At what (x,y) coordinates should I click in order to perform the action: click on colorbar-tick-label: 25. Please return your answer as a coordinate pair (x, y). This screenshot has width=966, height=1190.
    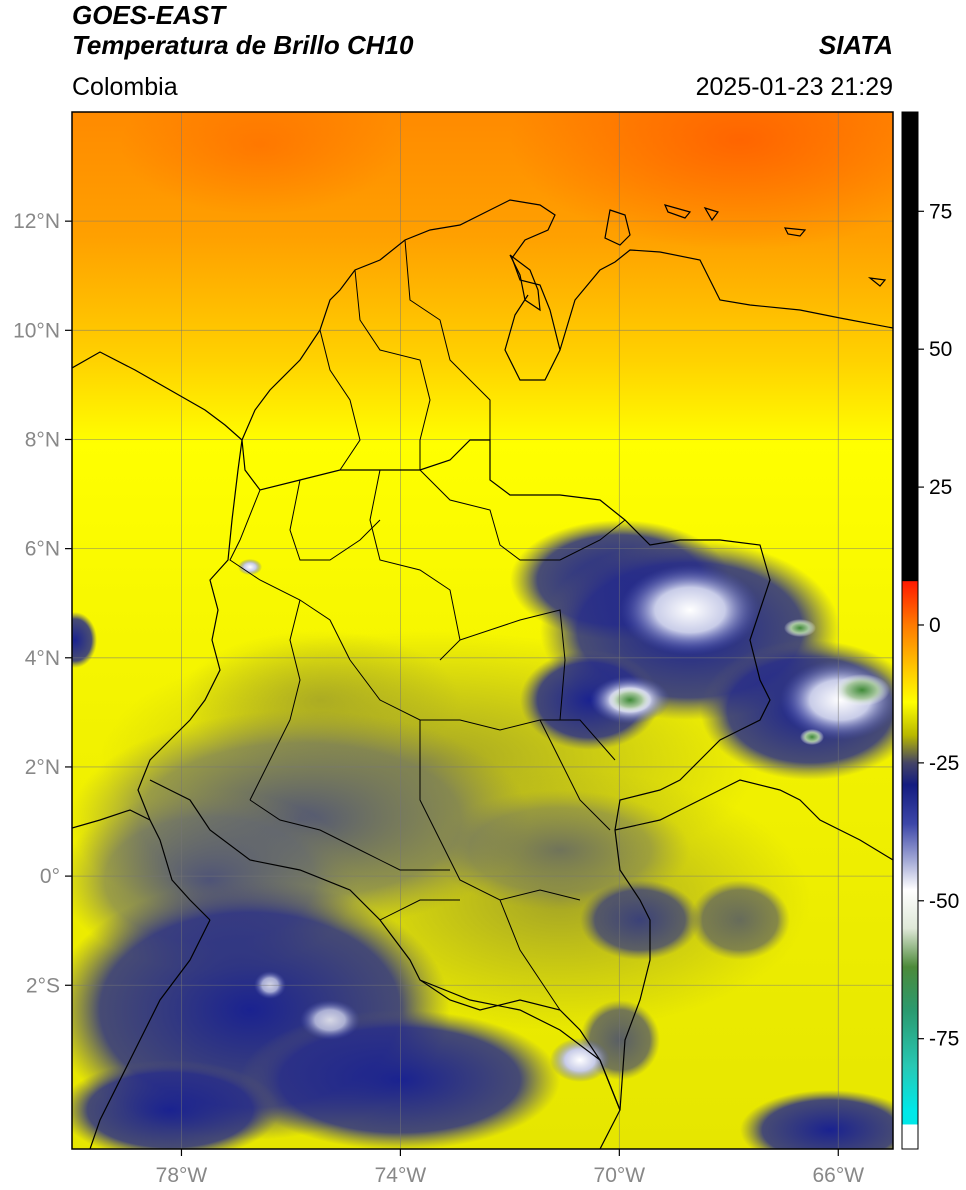
    Looking at the image, I should click on (940, 487).